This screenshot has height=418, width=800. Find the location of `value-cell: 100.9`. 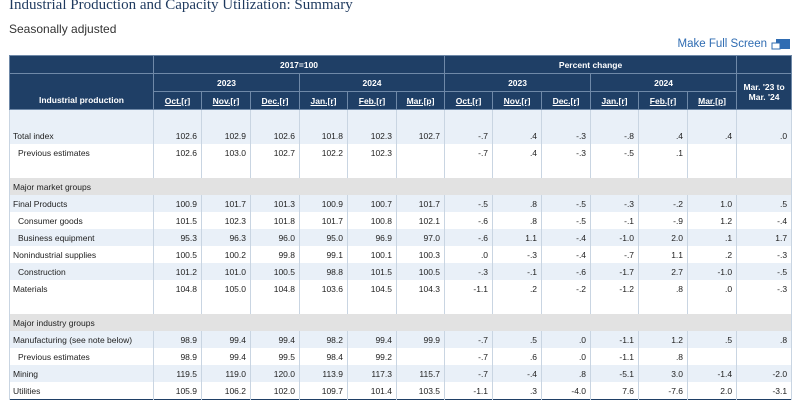

value-cell: 100.9 is located at coordinates (323, 203).